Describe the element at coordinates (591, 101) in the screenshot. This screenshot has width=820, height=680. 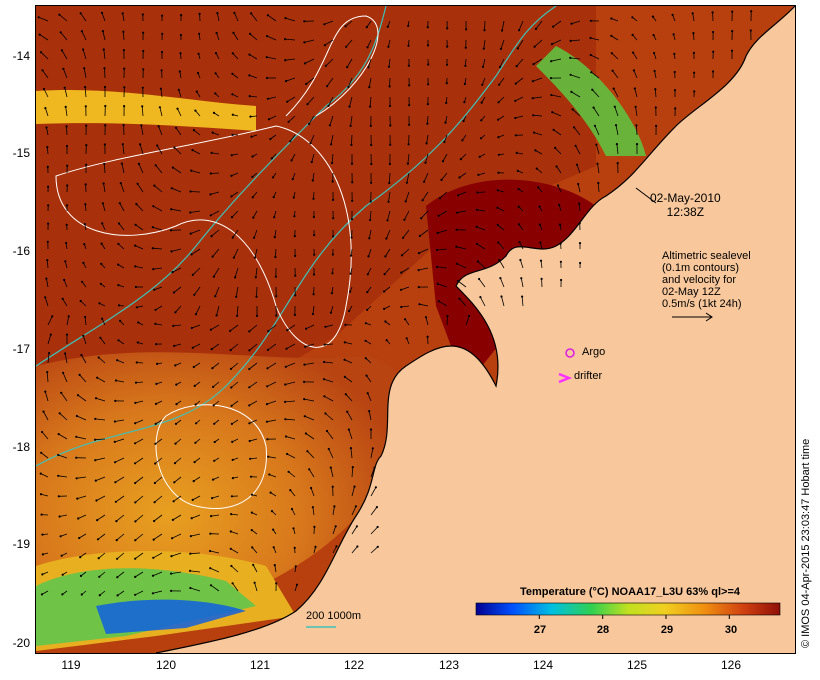
I see `cool-patch-northeast` at that location.